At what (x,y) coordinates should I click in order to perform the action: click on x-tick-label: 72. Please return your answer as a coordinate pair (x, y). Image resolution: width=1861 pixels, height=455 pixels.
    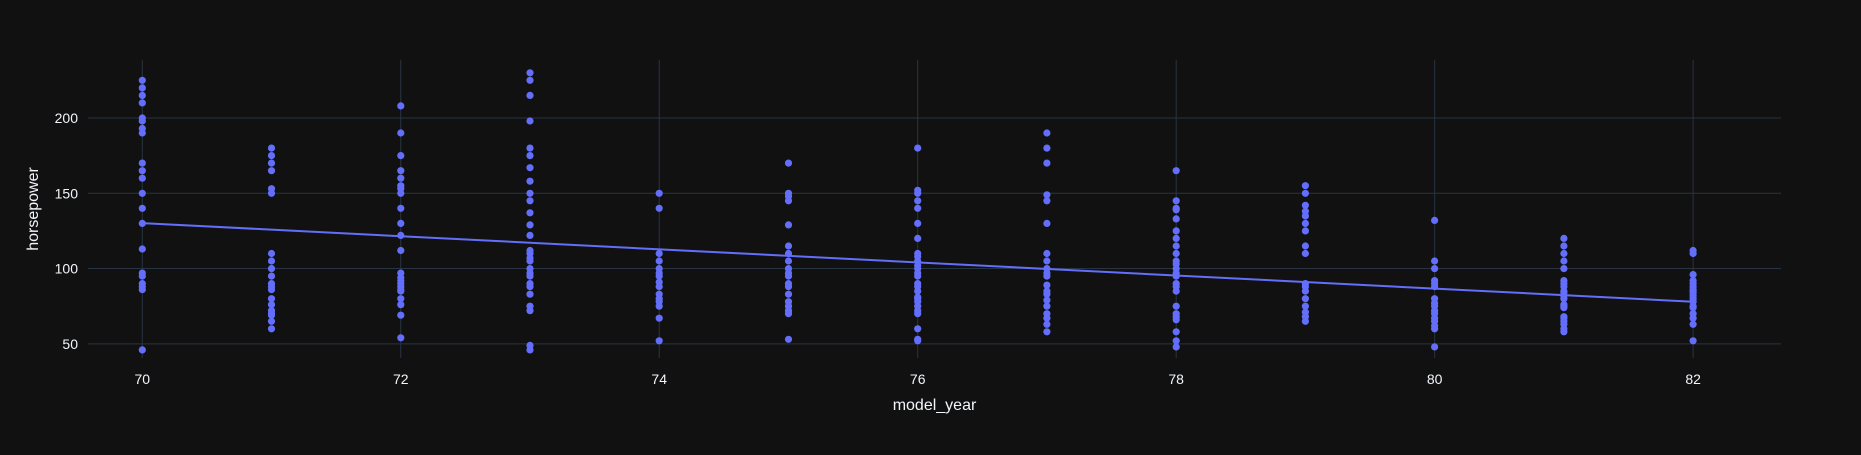
    Looking at the image, I should click on (401, 379).